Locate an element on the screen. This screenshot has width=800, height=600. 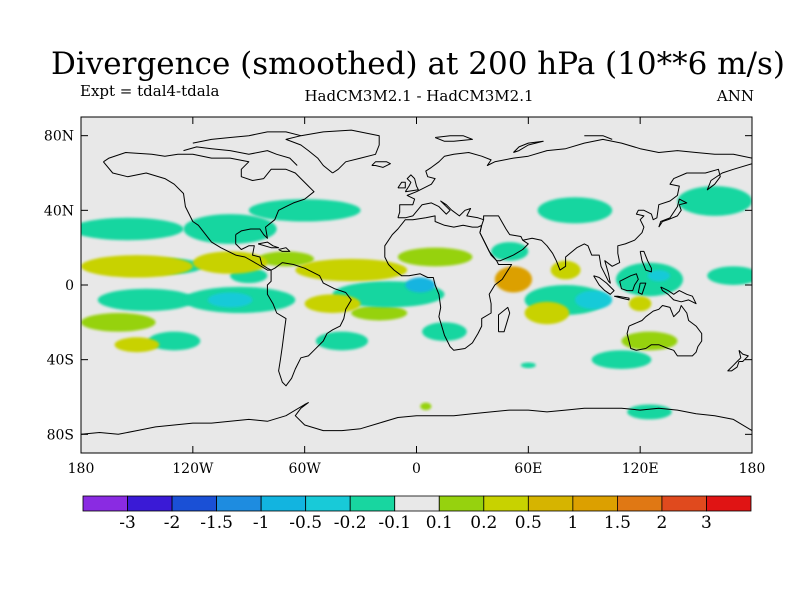
colorbar-label: 1.5 is located at coordinates (617, 523).